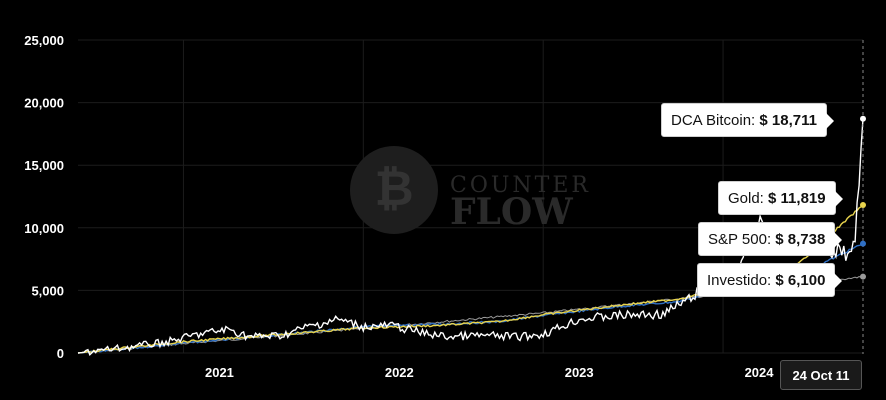 The width and height of the screenshot is (886, 400). What do you see at coordinates (44, 103) in the screenshot?
I see `y-tick-label: 20,000` at bounding box center [44, 103].